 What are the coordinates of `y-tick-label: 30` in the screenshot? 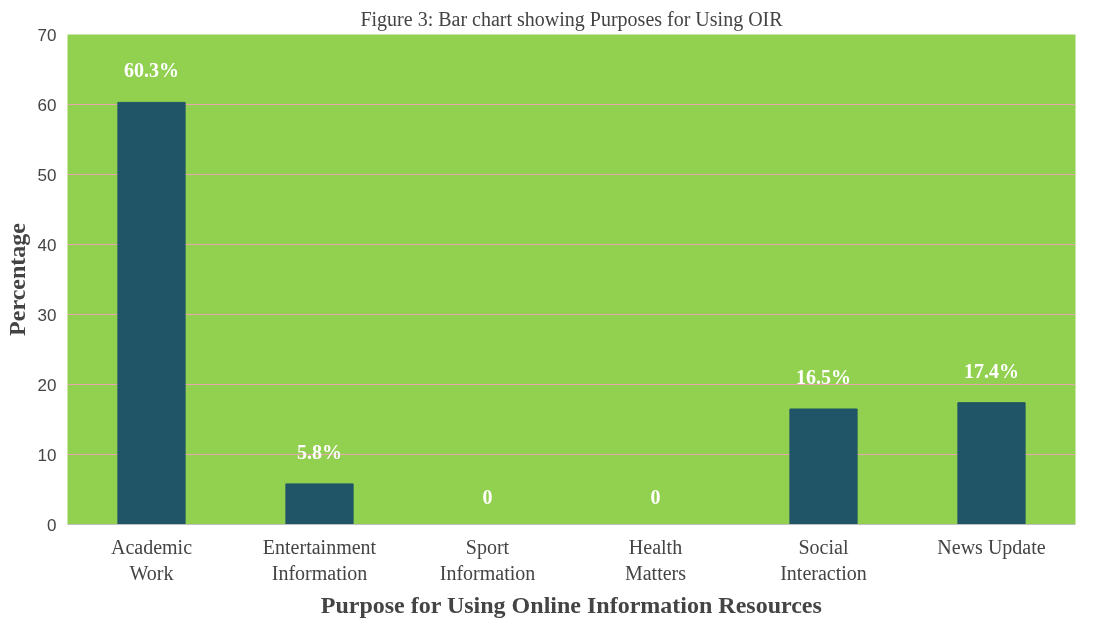 It's located at (47, 315).